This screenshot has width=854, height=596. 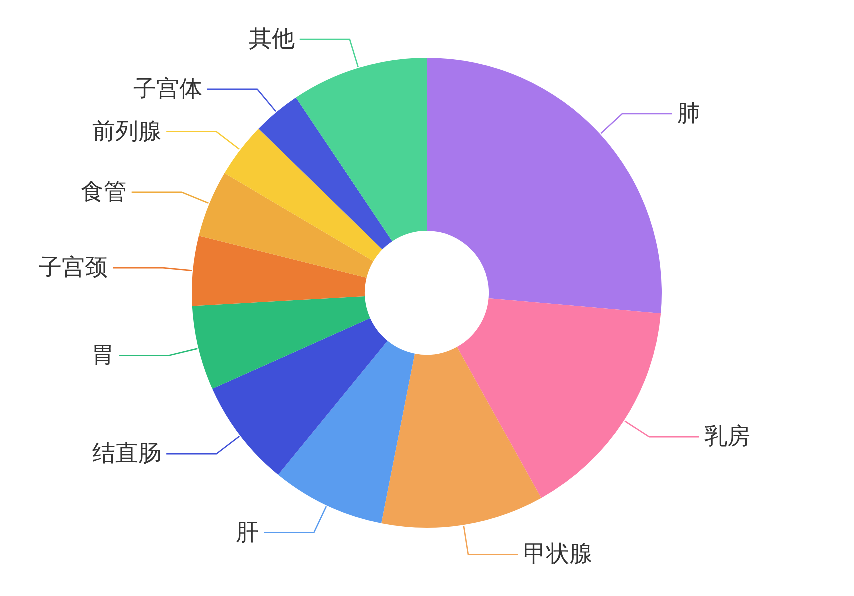 What do you see at coordinates (73, 268) in the screenshot?
I see `slice-label: 子宫颈` at bounding box center [73, 268].